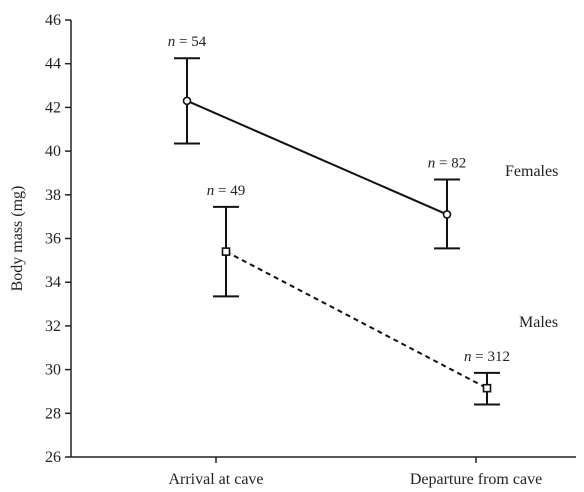 This screenshot has width=584, height=492. What do you see at coordinates (53, 64) in the screenshot?
I see `y-tick-label: 44` at bounding box center [53, 64].